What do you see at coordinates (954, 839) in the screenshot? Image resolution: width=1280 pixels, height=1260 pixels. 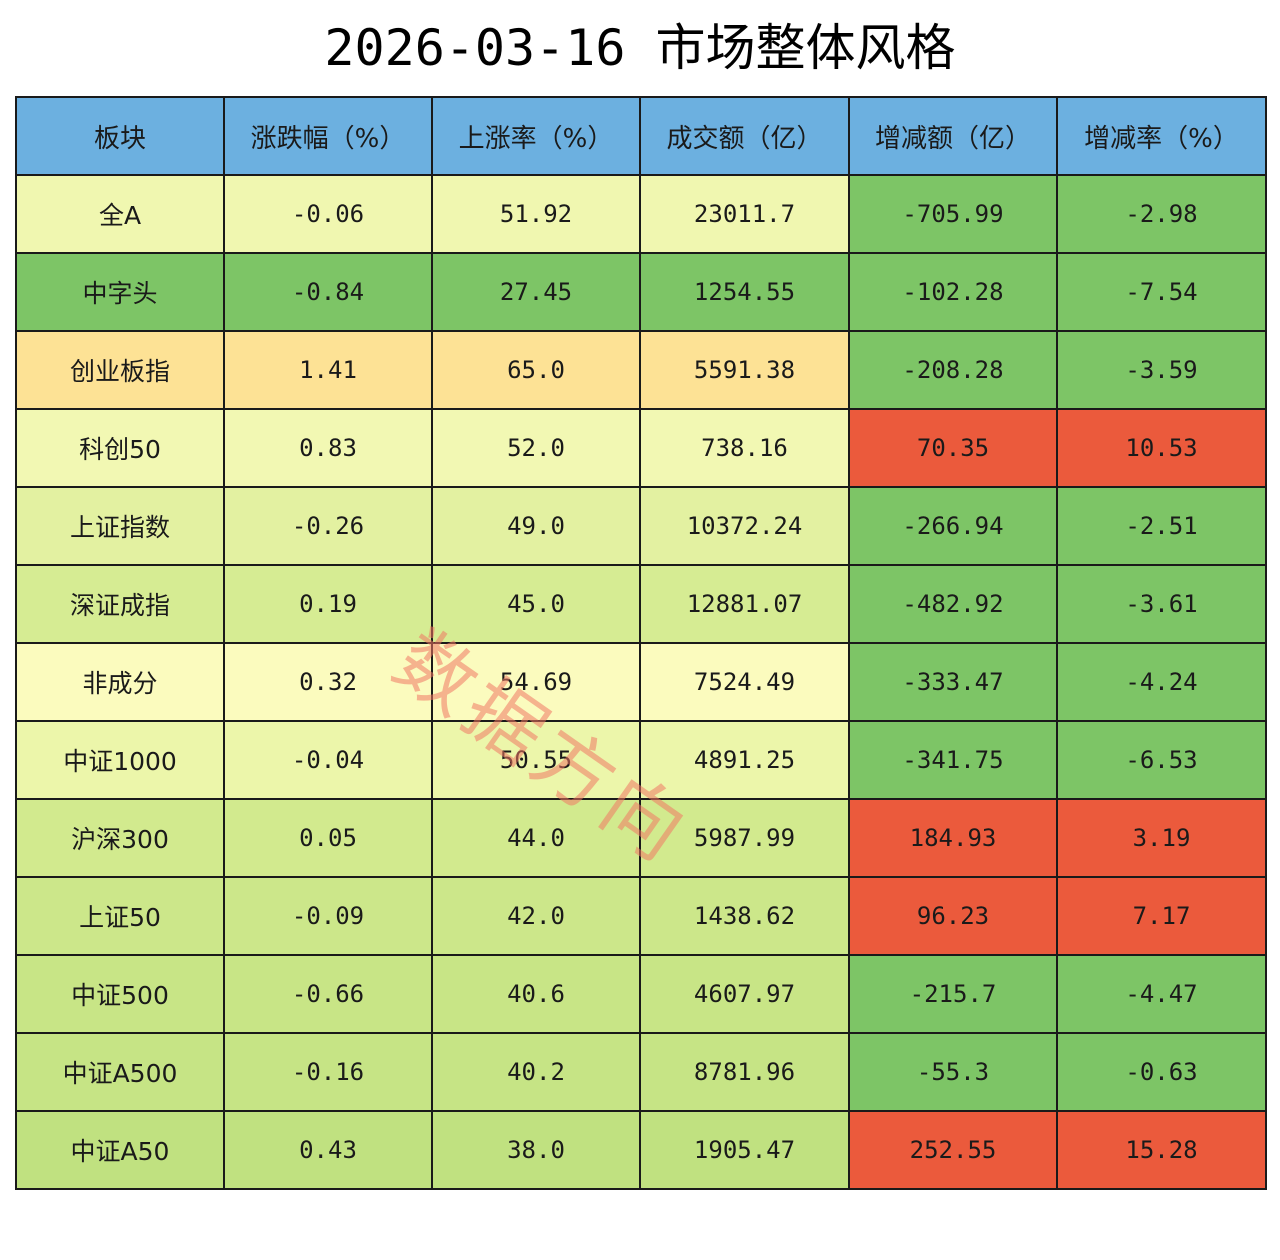 I see `table-cell: 184.93` at bounding box center [954, 839].